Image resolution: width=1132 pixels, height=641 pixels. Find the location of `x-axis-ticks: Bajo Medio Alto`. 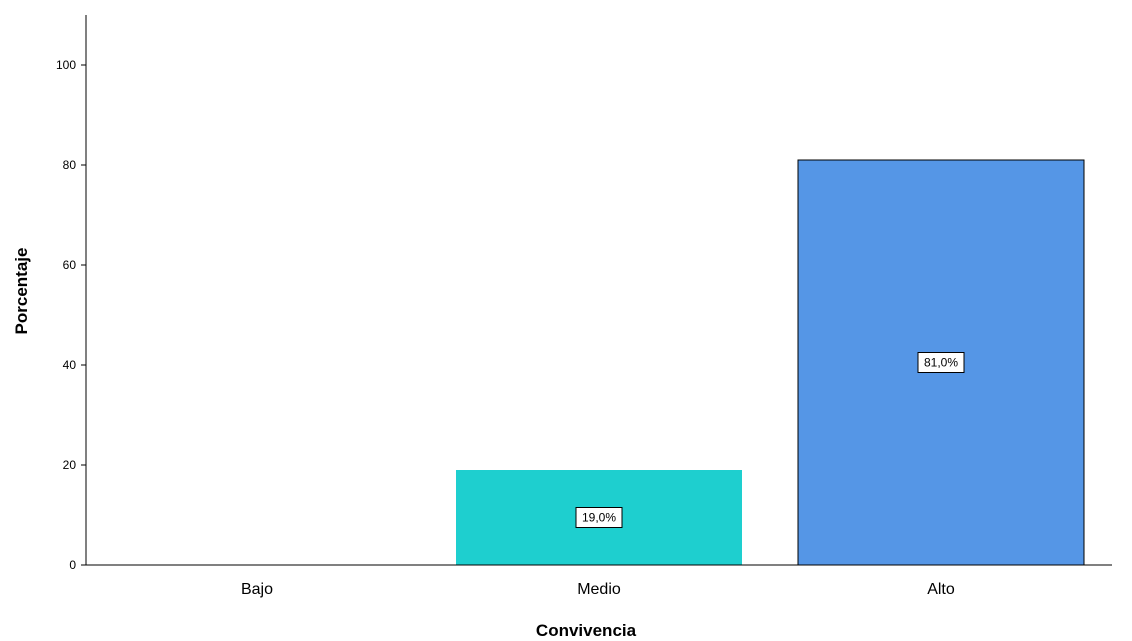

x-axis-ticks: Bajo Medio Alto is located at coordinates (598, 589).